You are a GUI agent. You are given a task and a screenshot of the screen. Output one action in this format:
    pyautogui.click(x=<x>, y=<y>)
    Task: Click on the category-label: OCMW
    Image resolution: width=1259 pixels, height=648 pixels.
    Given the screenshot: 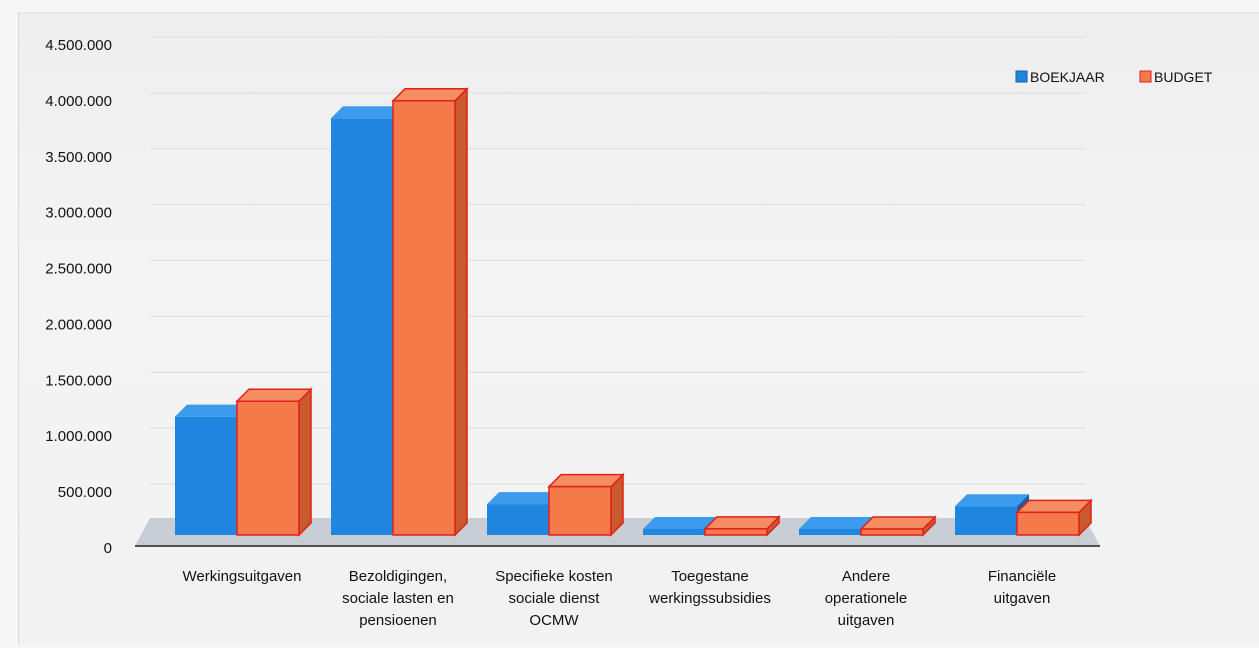 What is the action you would take?
    pyautogui.click(x=554, y=620)
    